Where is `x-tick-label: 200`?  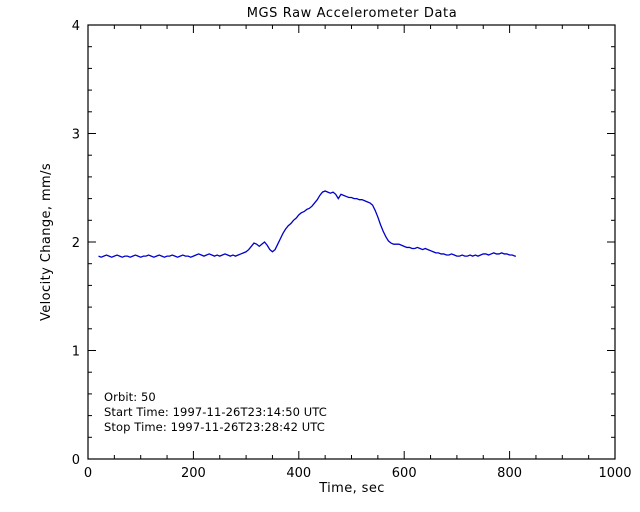 x-tick-label: 200 is located at coordinates (193, 473).